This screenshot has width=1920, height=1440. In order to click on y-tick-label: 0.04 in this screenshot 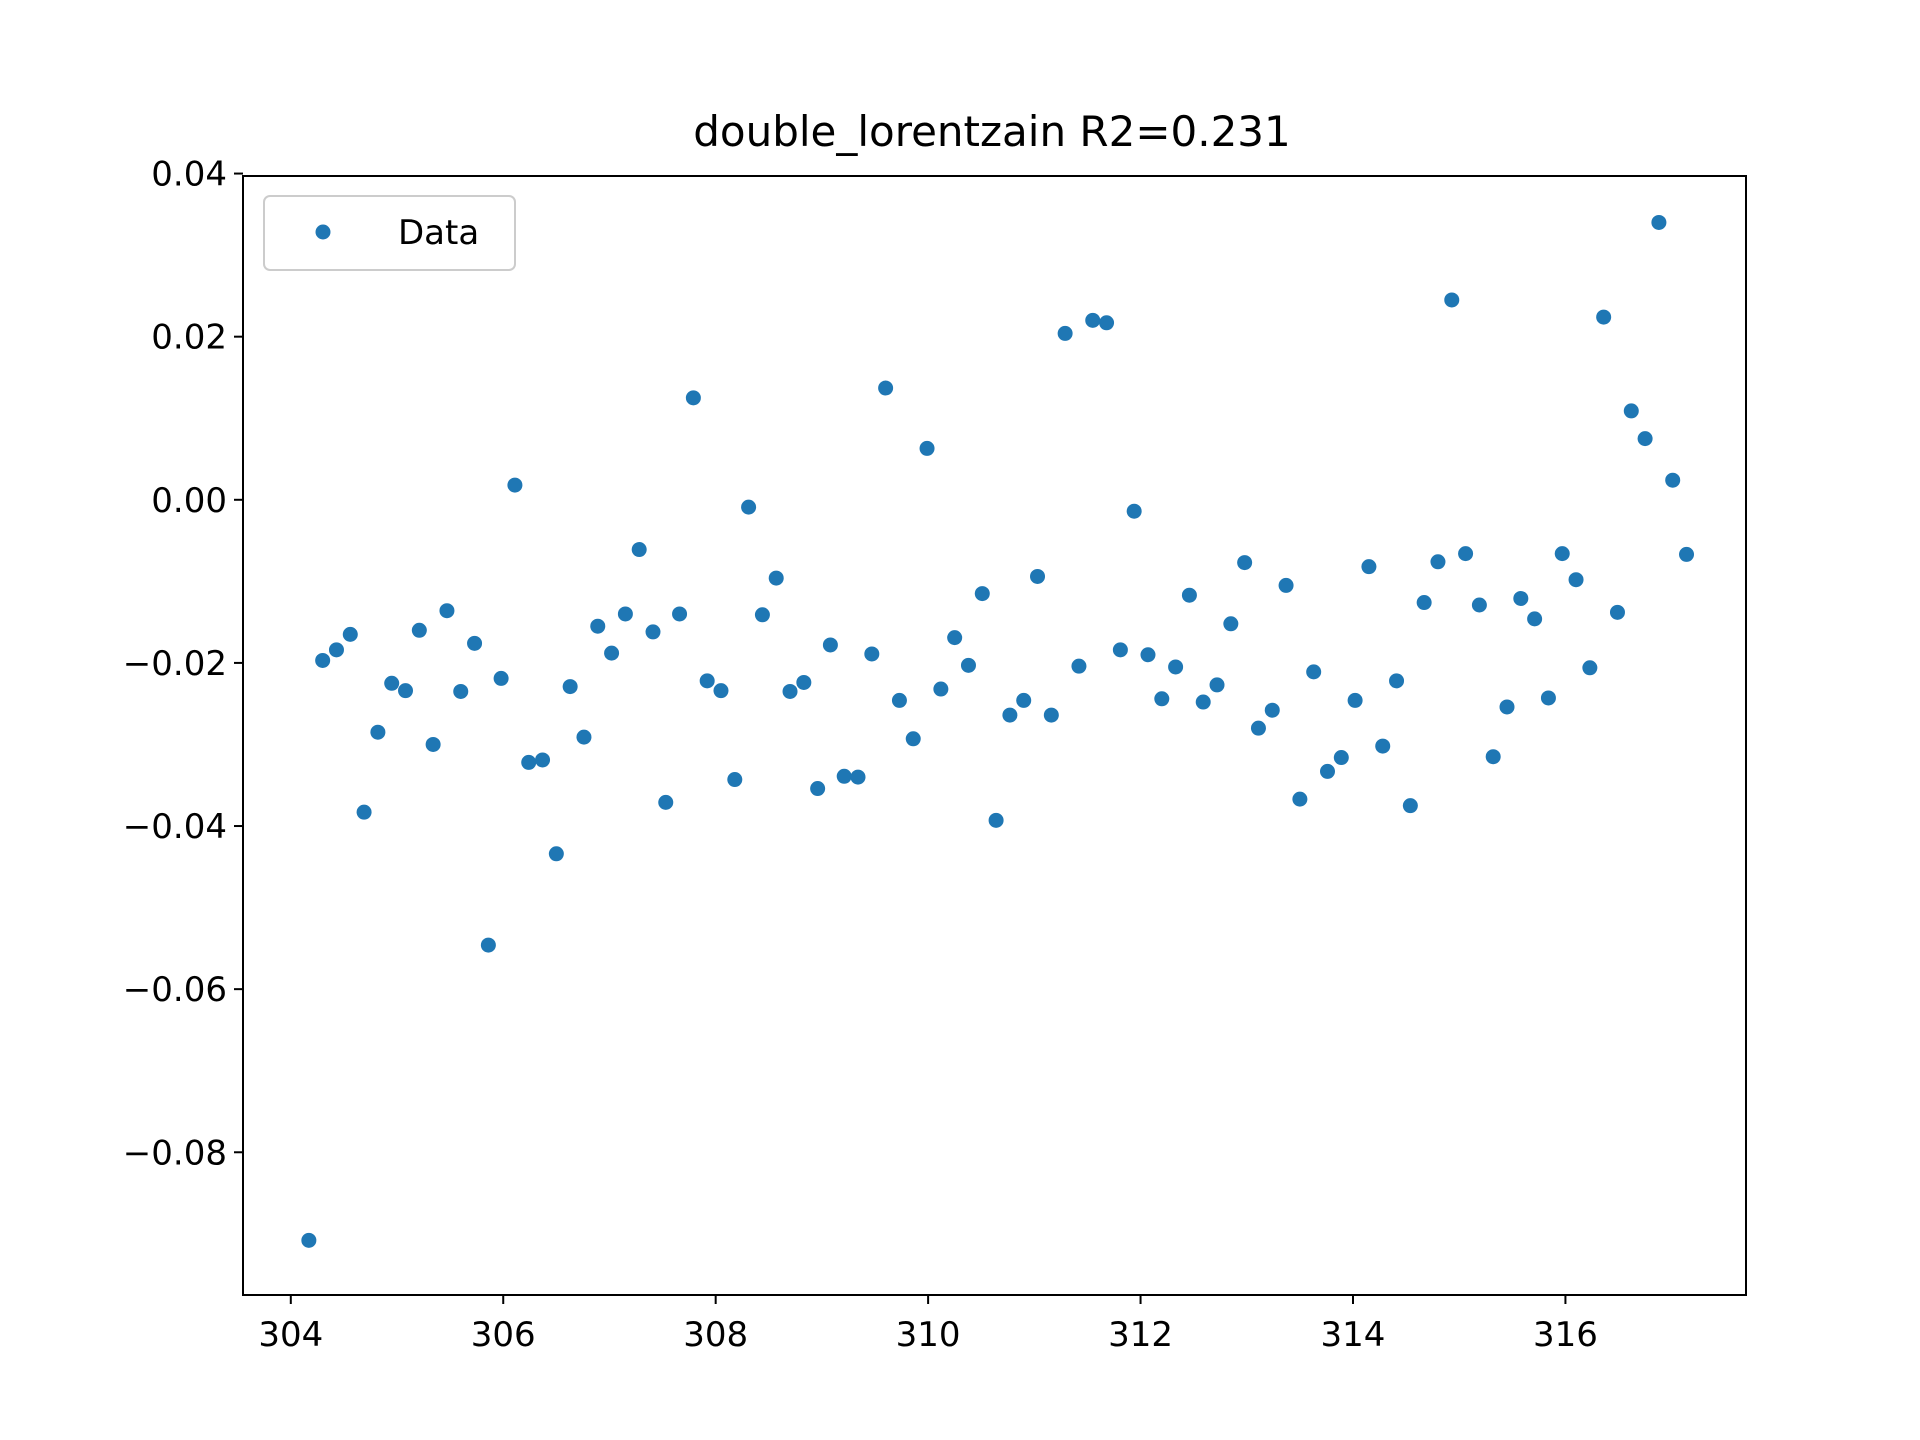, I will do `click(189, 175)`.